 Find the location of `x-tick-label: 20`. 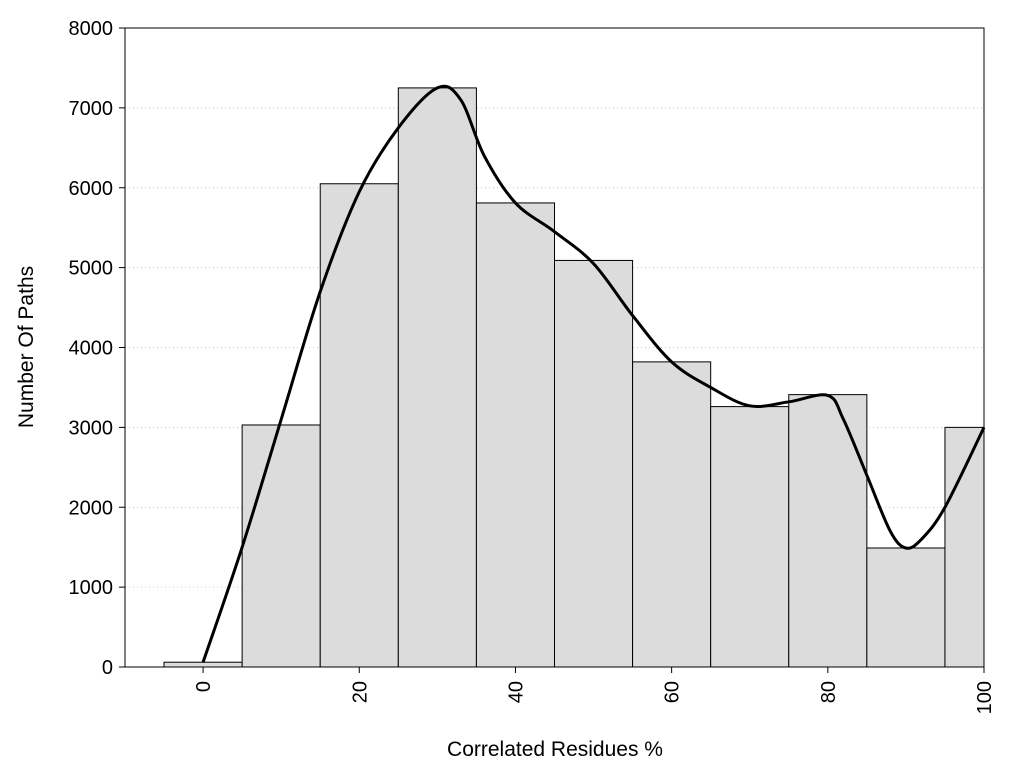

x-tick-label: 20 is located at coordinates (360, 692).